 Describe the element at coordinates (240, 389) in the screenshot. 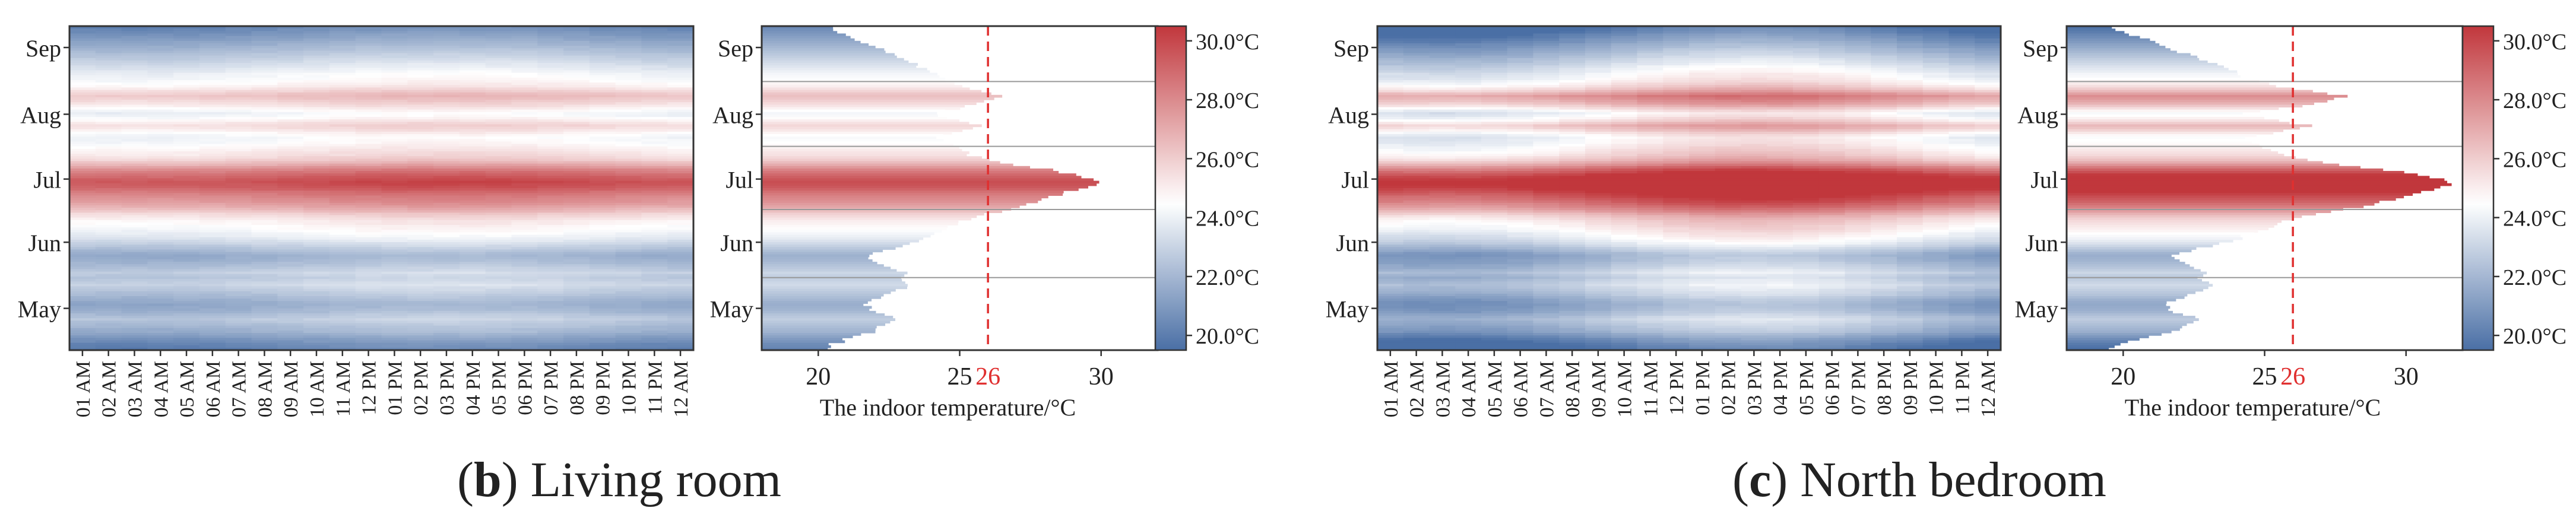

I see `hour-label: 07 AM` at that location.